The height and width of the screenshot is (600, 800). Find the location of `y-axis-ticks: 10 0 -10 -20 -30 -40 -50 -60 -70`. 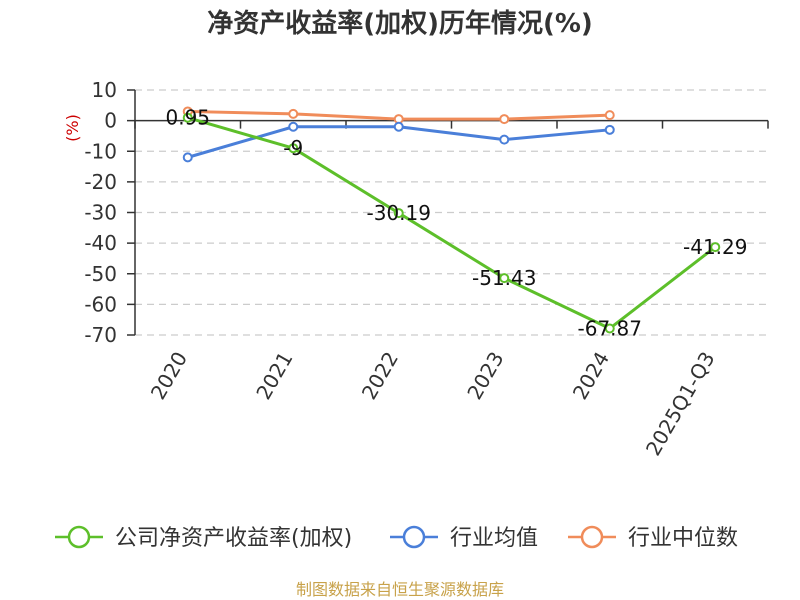

y-axis-ticks: 10 0 -10 -20 -30 -40 -50 -60 -70 is located at coordinates (110, 212).